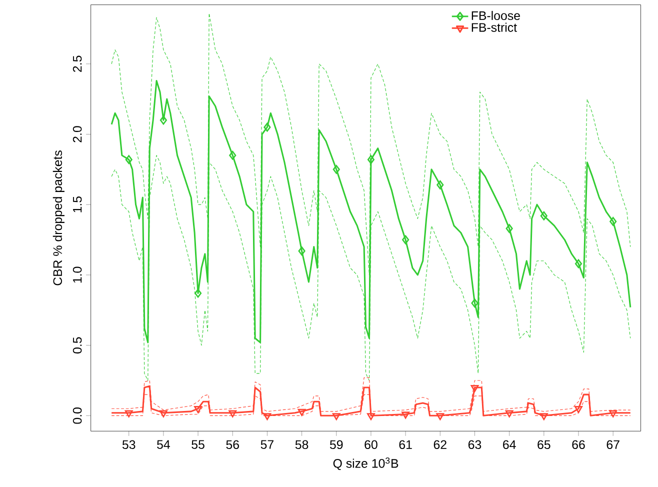 The image size is (658, 487). Describe the element at coordinates (58, 218) in the screenshot. I see `y-axis-title: CBR % dropped packets` at that location.